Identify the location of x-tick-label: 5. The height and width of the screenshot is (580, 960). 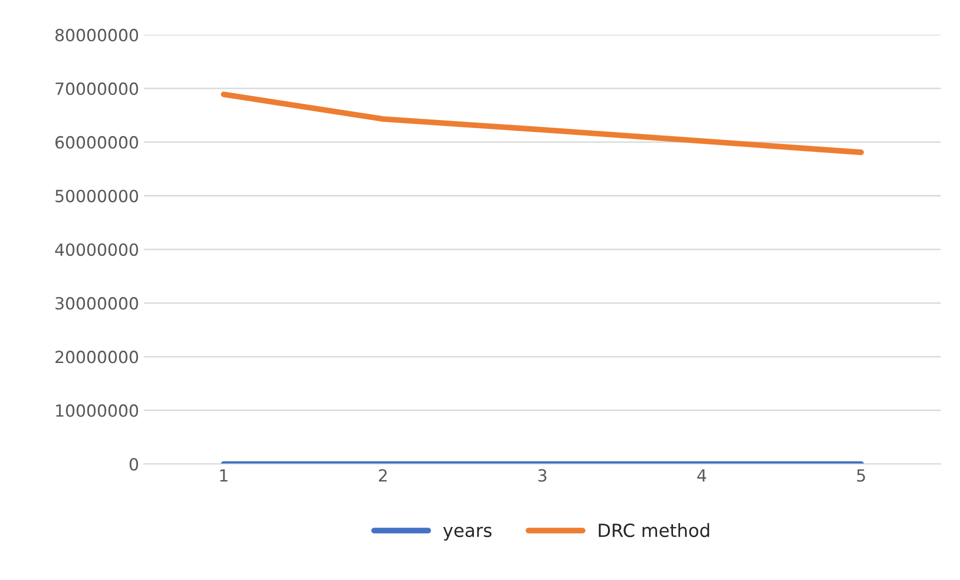
(861, 475).